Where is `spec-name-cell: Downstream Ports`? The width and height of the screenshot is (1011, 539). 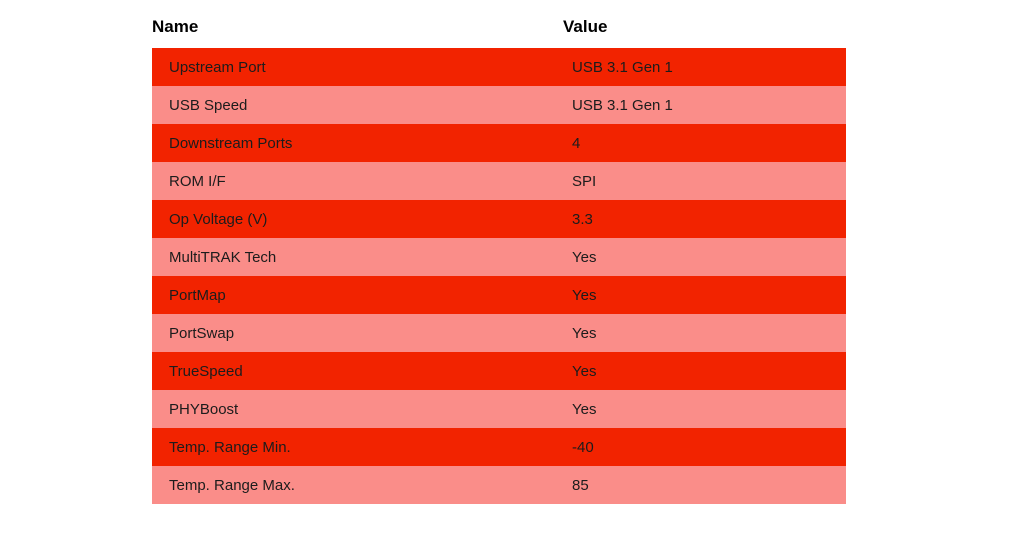 spec-name-cell: Downstream Ports is located at coordinates (231, 143).